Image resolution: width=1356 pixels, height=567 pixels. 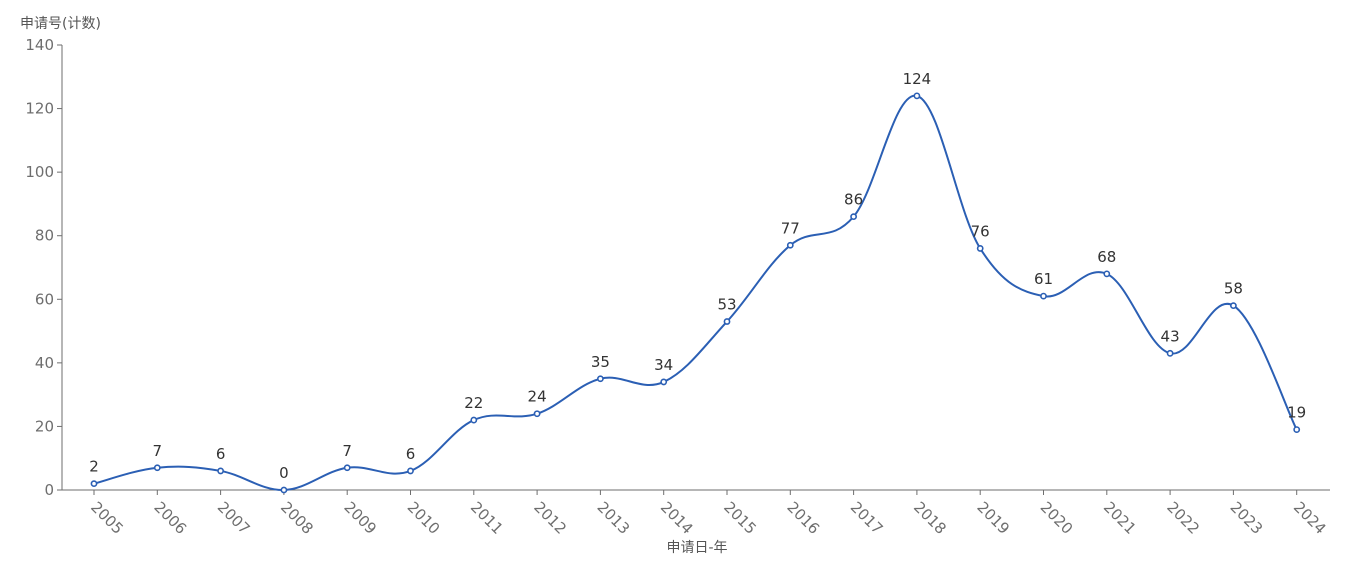 I want to click on x-tick-label: 2006, so click(x=170, y=518).